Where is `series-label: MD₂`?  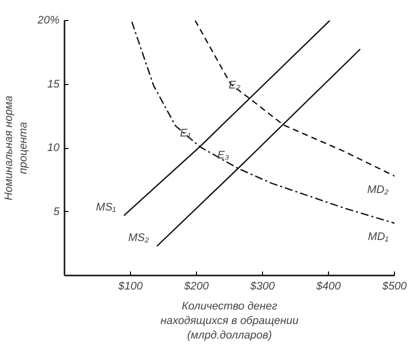
series-label: MD₂ is located at coordinates (378, 190).